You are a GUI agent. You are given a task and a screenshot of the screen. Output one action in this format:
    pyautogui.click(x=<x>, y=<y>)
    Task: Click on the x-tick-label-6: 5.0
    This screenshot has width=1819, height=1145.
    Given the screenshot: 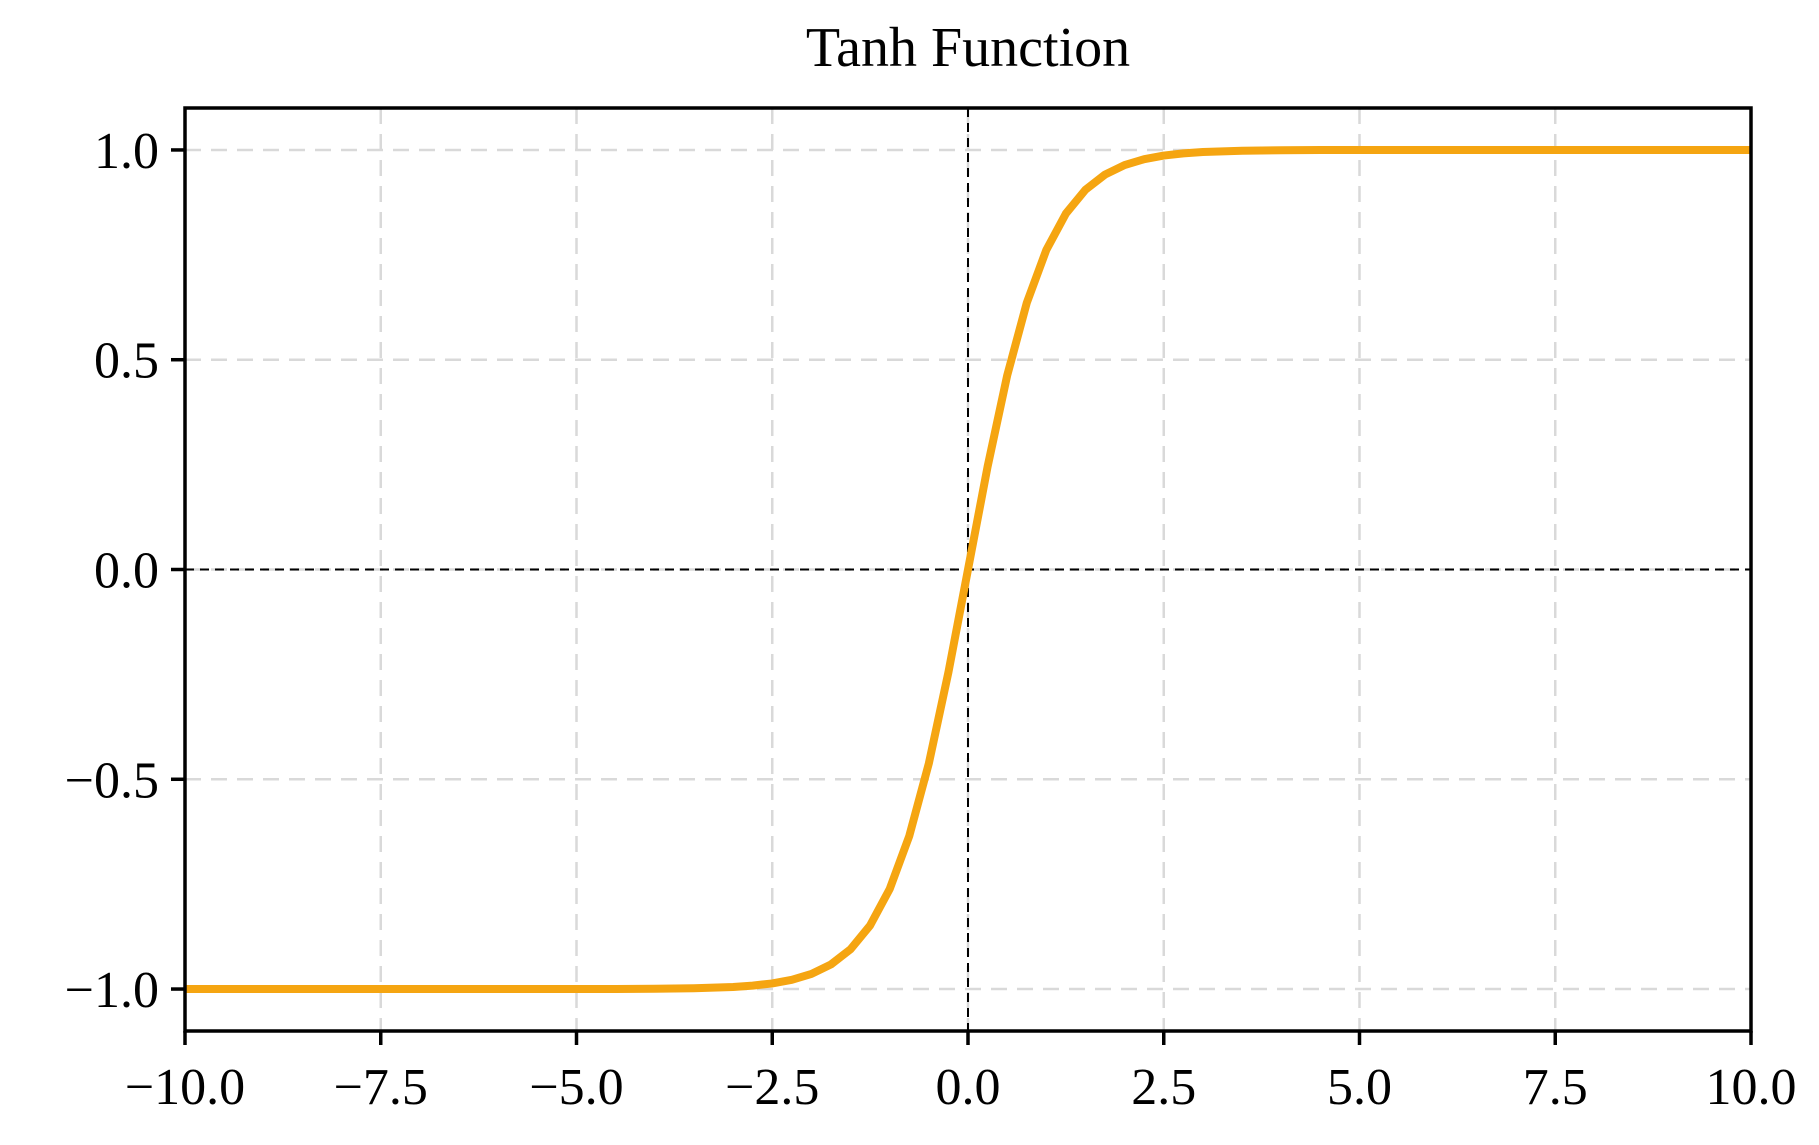 What is the action you would take?
    pyautogui.click(x=1359, y=1087)
    